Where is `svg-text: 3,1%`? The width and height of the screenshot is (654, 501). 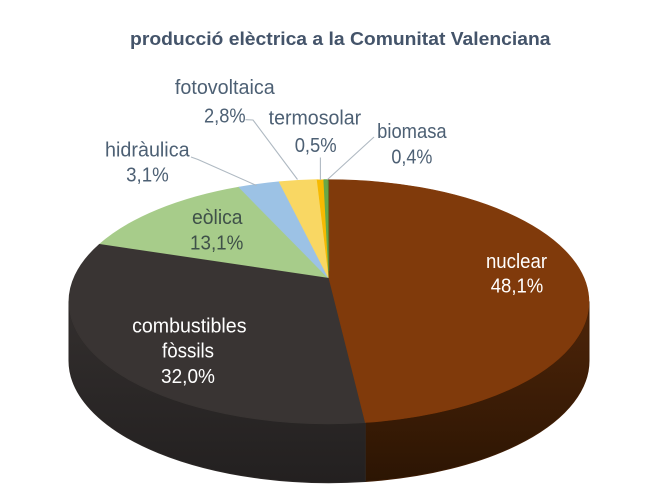 svg-text: 3,1% is located at coordinates (147, 175).